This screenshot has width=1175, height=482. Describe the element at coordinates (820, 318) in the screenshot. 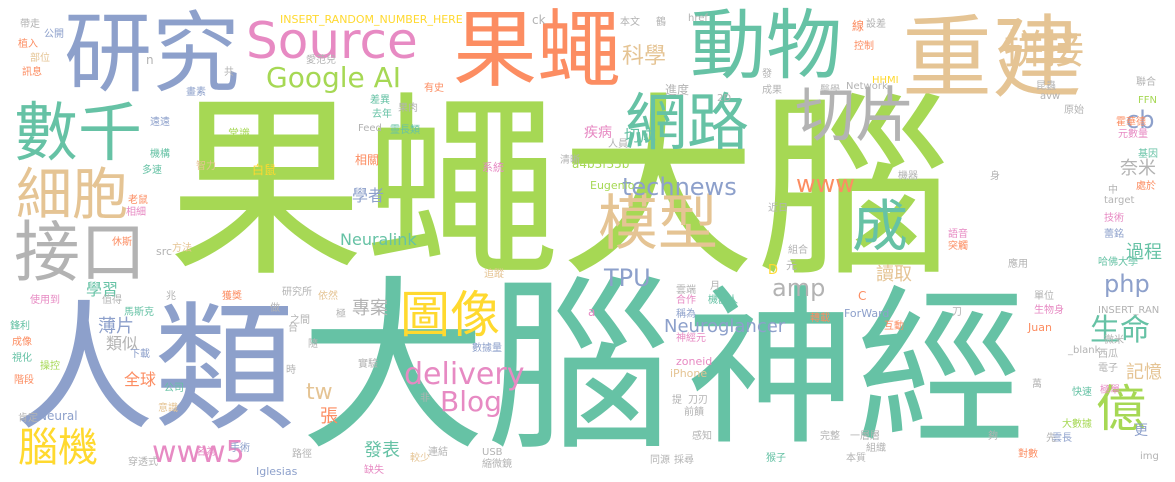

I see `cloud-word: 轉載` at that location.